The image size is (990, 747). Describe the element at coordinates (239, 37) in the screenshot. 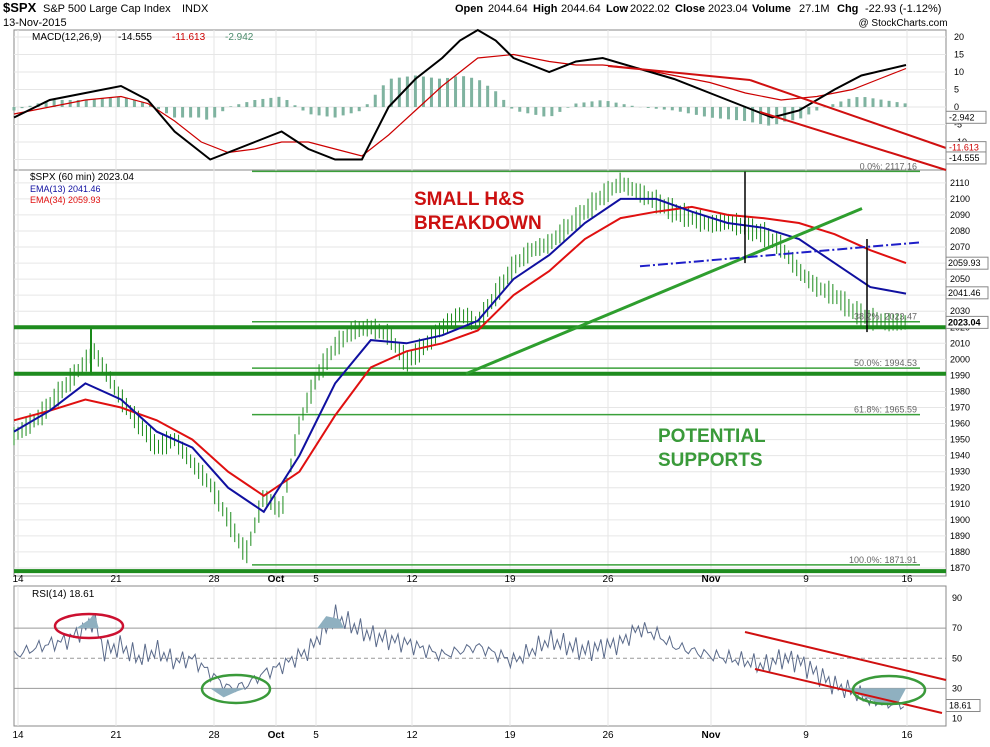

I see `macd-value-3: -2.942` at that location.